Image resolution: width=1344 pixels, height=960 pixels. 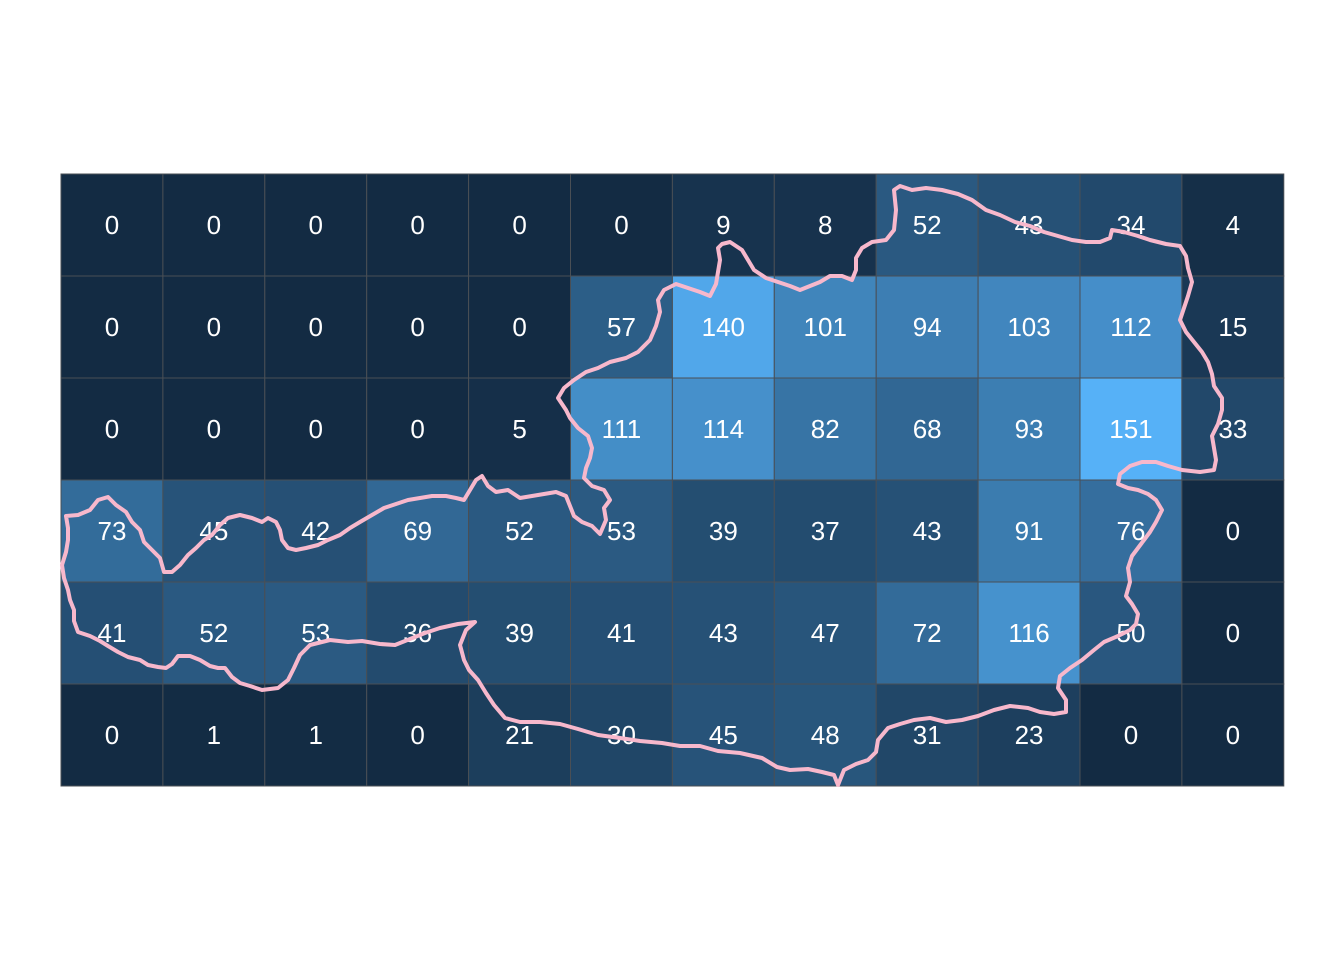 I want to click on cell-value-label: 47, so click(x=825, y=633).